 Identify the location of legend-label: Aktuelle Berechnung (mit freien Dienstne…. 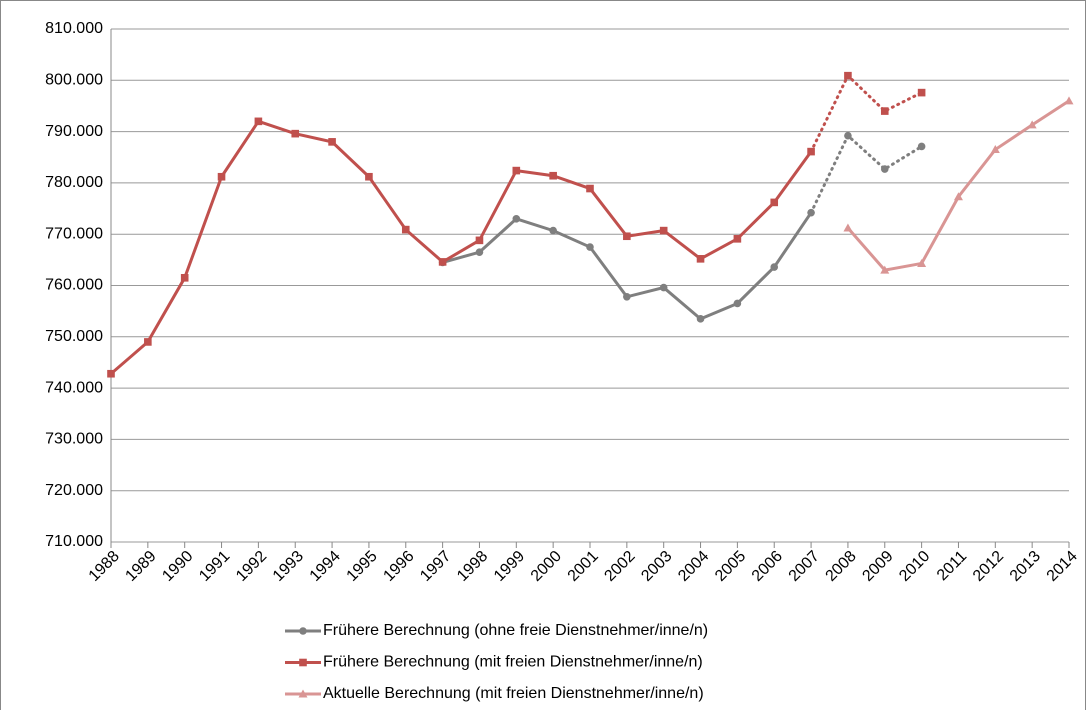
(513, 693).